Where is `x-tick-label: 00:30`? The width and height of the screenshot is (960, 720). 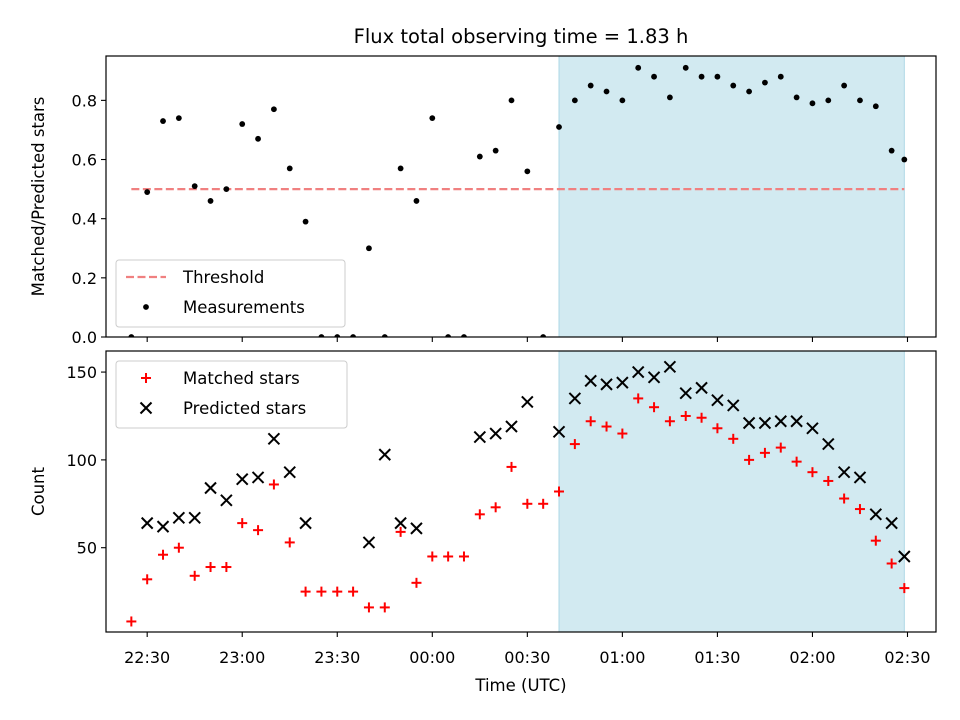 x-tick-label: 00:30 is located at coordinates (527, 657).